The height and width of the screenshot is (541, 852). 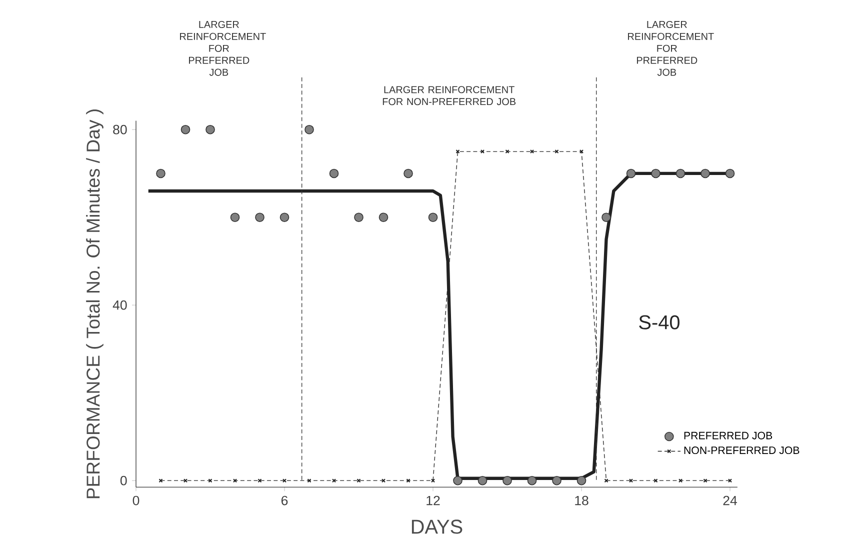 I want to click on text: LARGER REINFORCEMENT FOR NON-PREFERRED JOB, so click(x=449, y=96).